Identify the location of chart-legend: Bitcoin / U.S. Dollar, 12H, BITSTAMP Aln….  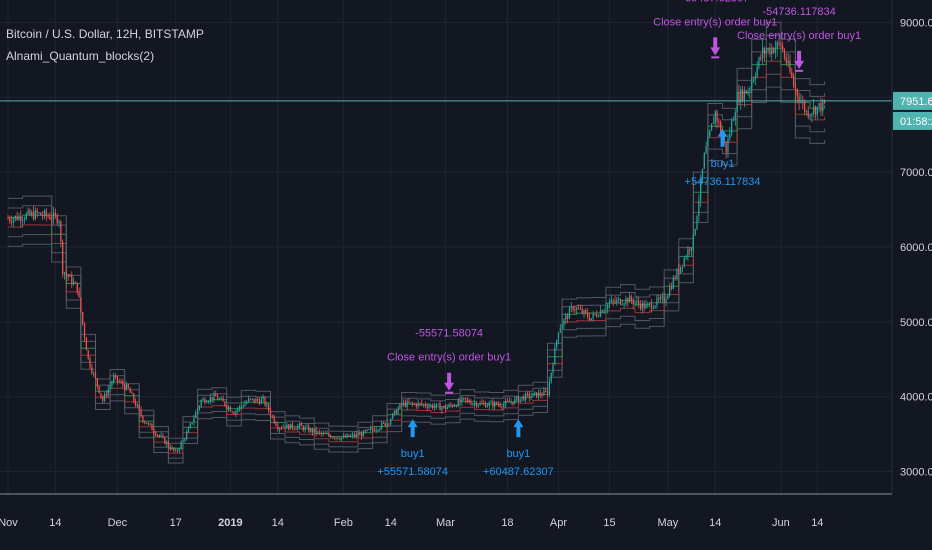
(105, 45).